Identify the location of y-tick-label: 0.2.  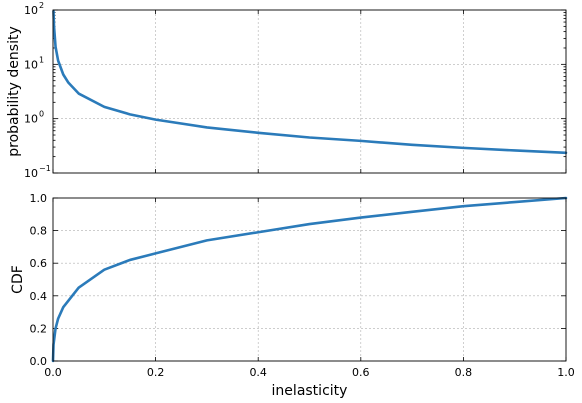
(39, 328).